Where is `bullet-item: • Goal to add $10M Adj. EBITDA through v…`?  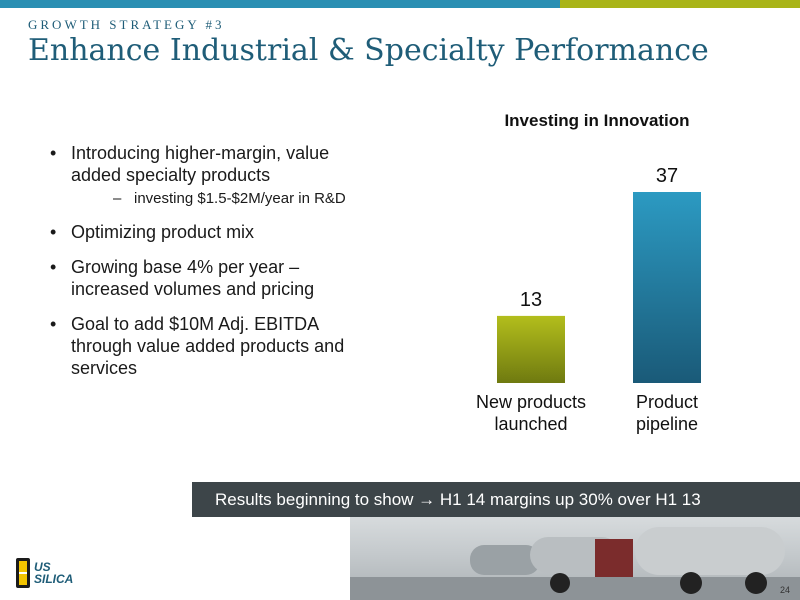 bullet-item: • Goal to add $10M Adj. EBITDA through v… is located at coordinates (215, 346).